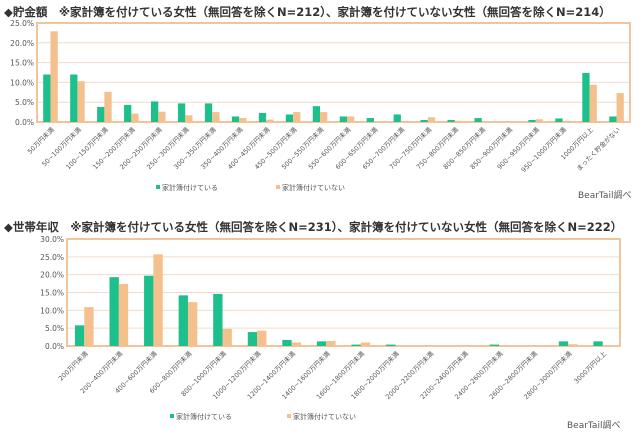  Describe the element at coordinates (73, 366) in the screenshot. I see `x-tick-label: 200万円未満` at that location.